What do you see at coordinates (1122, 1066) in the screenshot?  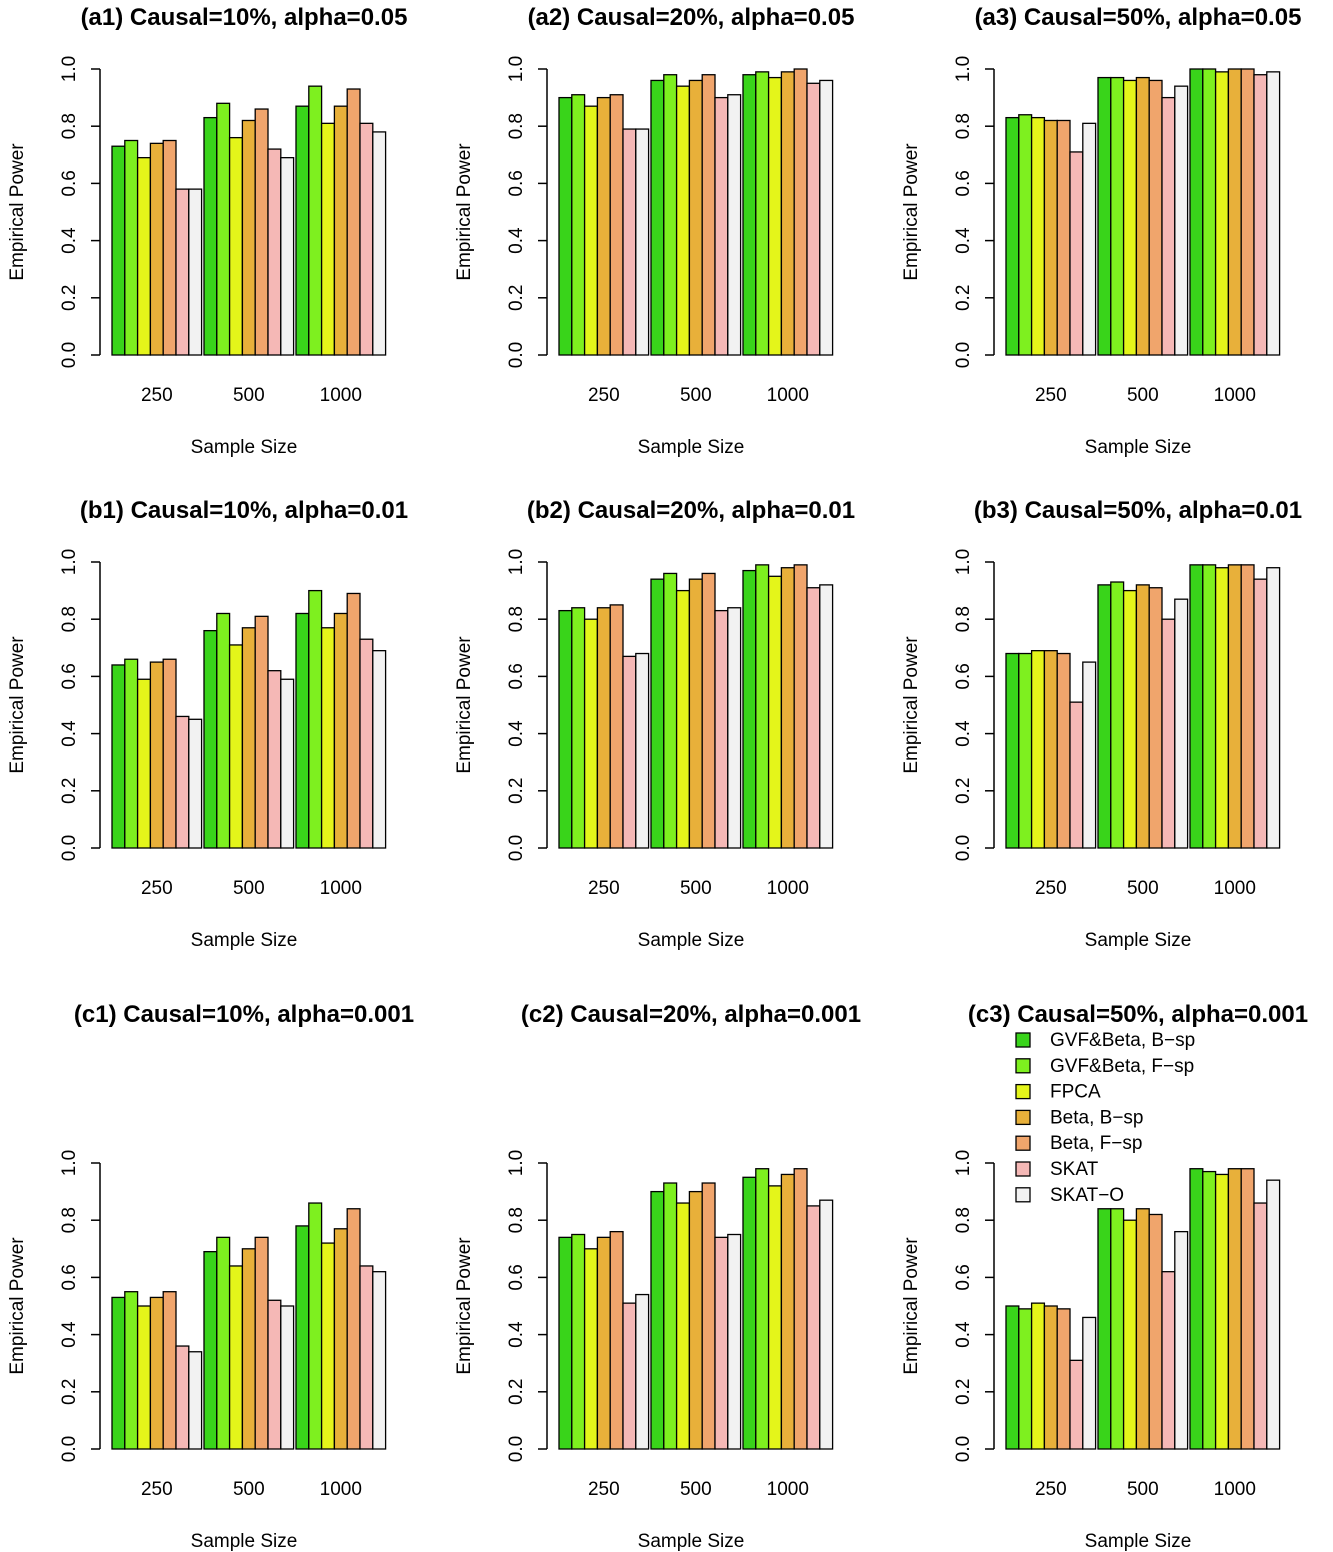 I see `legend-label: GVF&Beta, F−sp` at bounding box center [1122, 1066].